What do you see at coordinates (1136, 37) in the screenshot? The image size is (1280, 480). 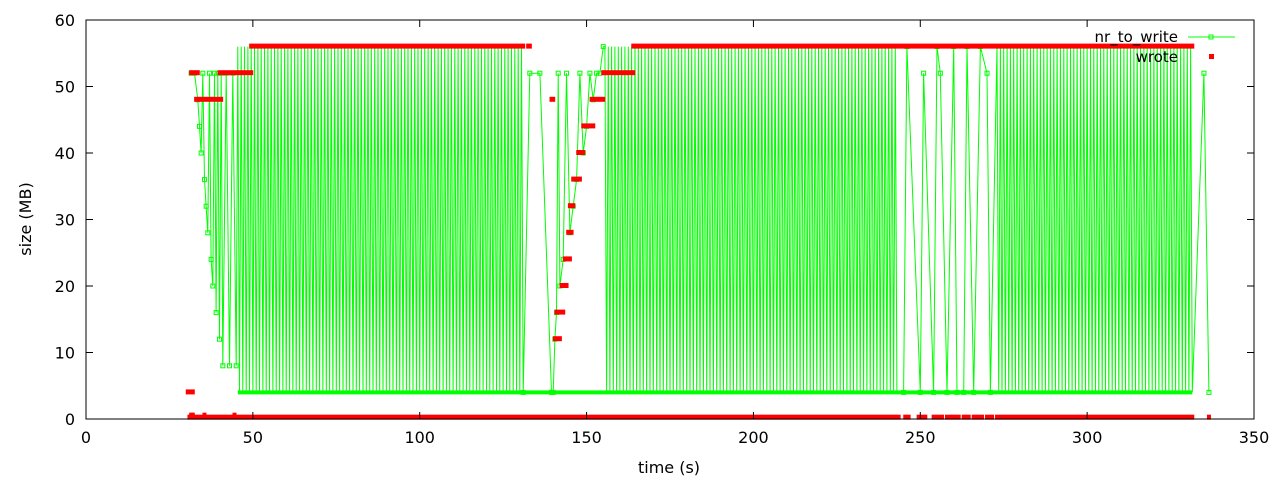 I see `legend-label-nr-to-write: nr_to_write` at bounding box center [1136, 37].